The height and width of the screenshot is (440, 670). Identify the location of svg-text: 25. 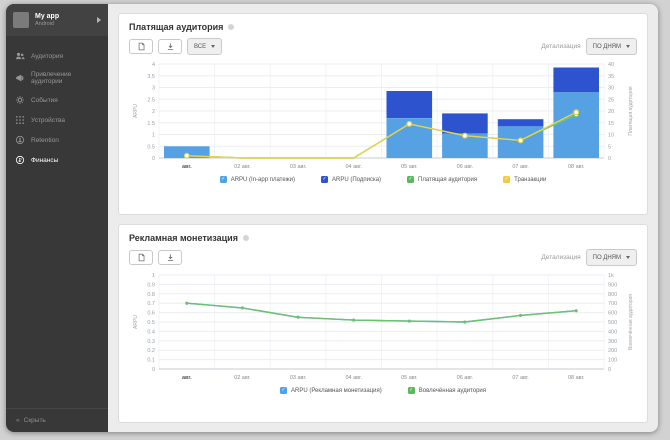
(611, 100).